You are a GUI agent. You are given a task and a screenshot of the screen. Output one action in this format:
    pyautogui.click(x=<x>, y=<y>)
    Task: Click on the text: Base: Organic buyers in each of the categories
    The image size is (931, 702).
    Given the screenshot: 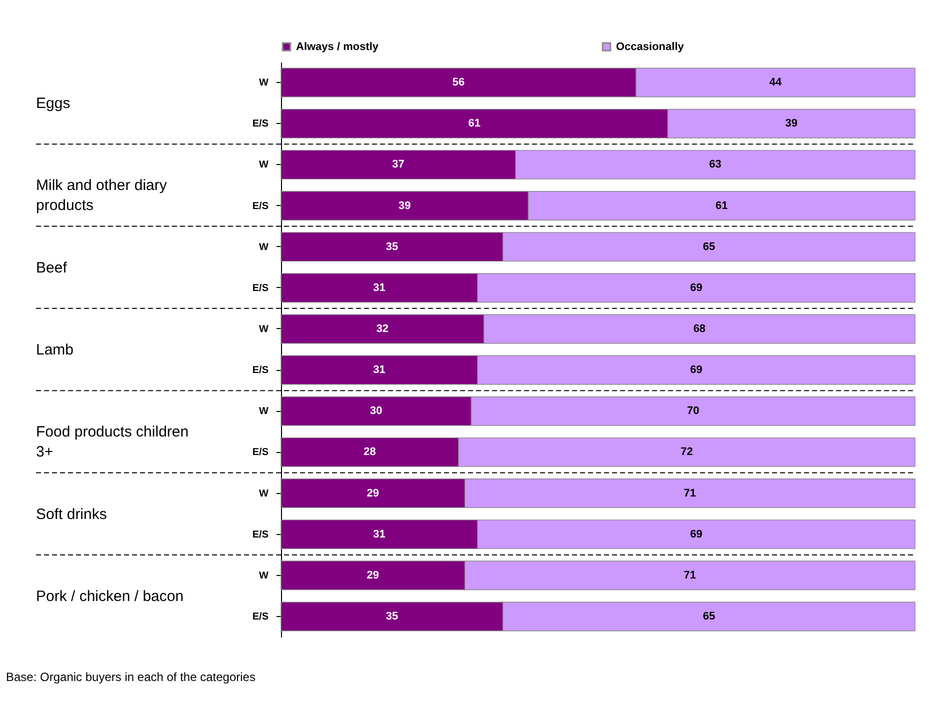 What is the action you would take?
    pyautogui.click(x=131, y=677)
    